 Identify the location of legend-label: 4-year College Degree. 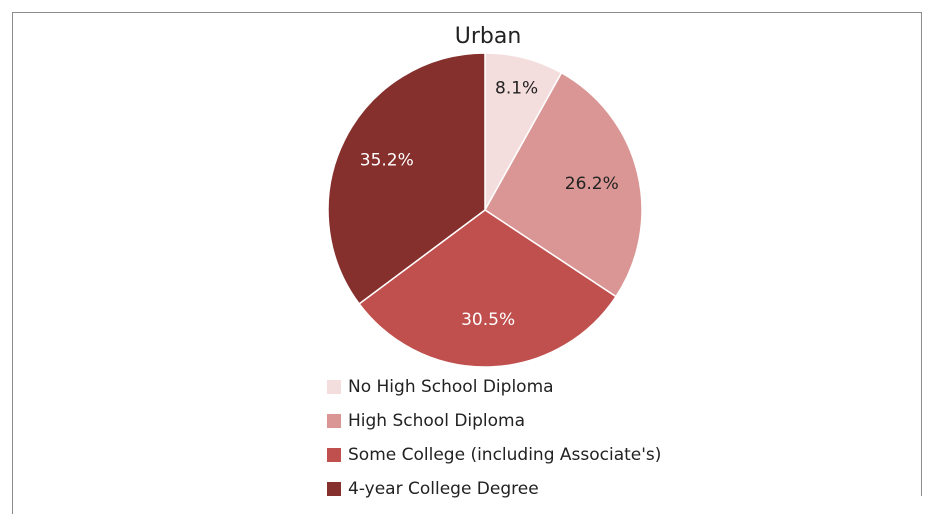
(443, 489).